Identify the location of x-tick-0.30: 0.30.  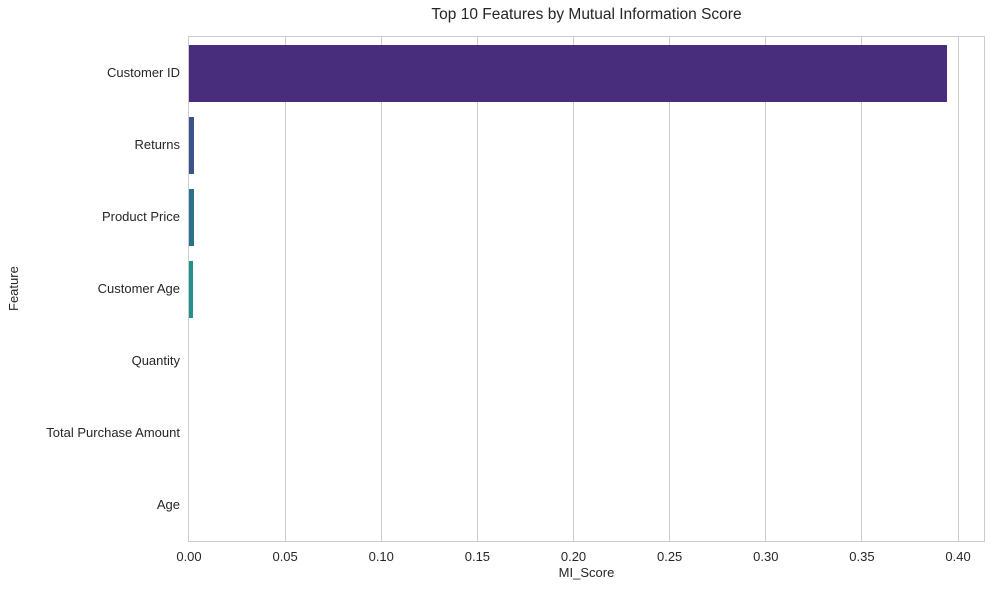
(766, 556).